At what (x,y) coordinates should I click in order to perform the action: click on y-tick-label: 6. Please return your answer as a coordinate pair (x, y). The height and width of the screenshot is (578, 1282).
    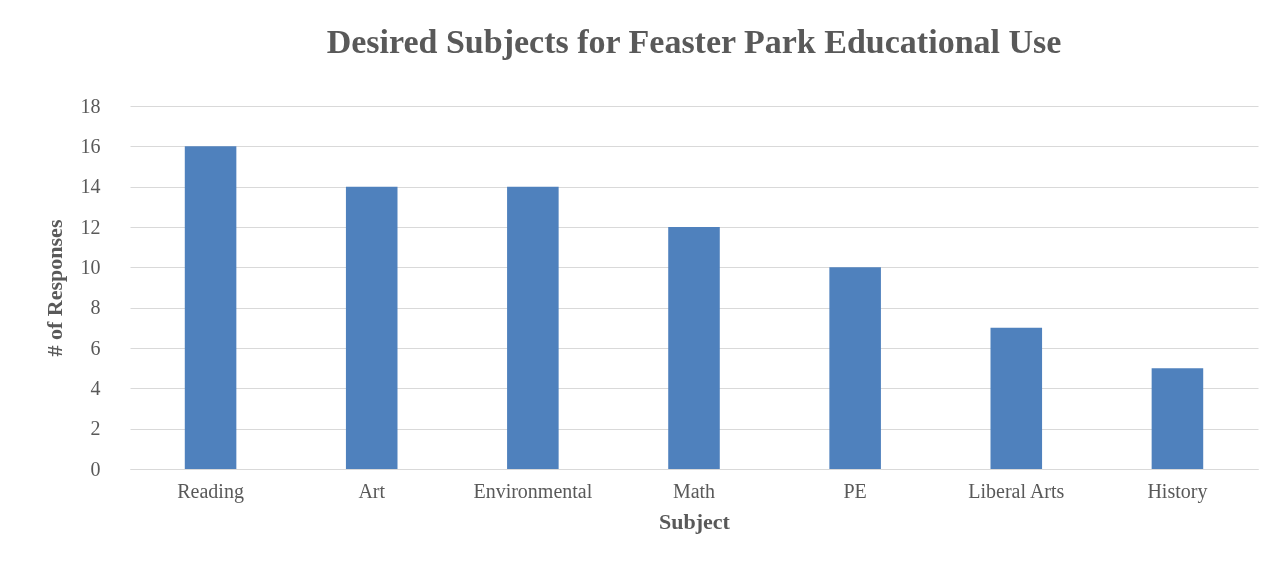
    Looking at the image, I should click on (95, 347).